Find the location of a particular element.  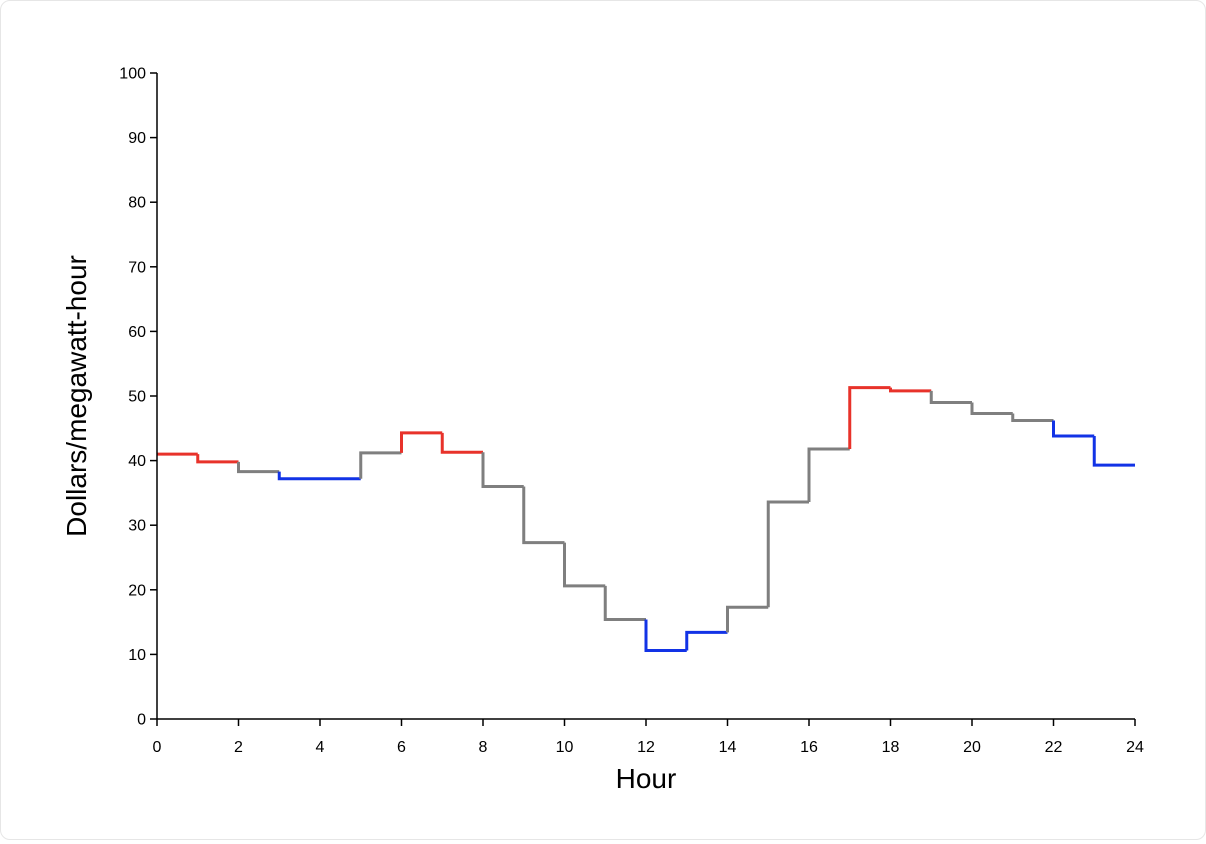

x-tick-label: 16 is located at coordinates (809, 747).